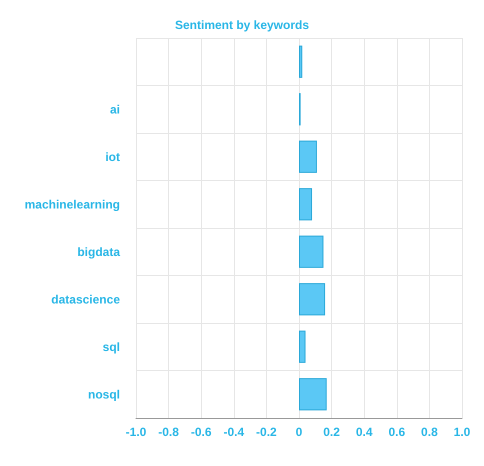  What do you see at coordinates (104, 394) in the screenshot?
I see `y-tick-label: nosql` at bounding box center [104, 394].